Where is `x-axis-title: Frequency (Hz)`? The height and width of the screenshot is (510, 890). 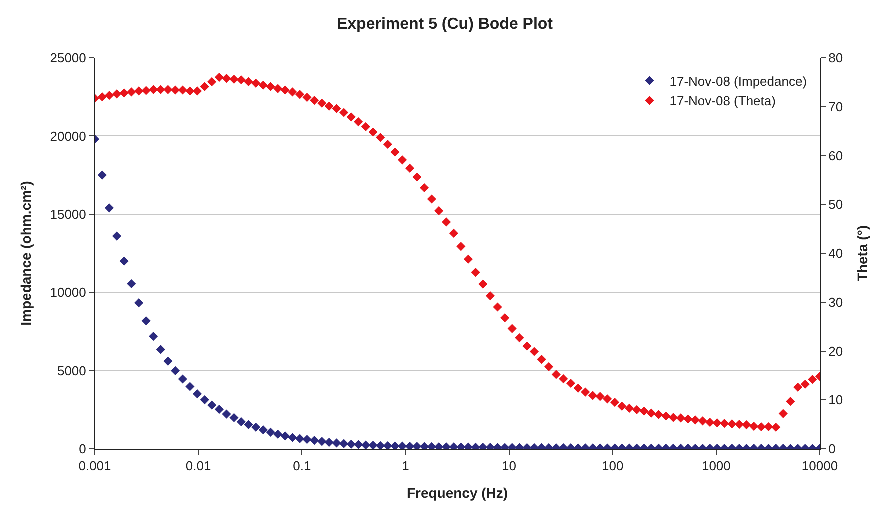 x-axis-title: Frequency (Hz) is located at coordinates (457, 492).